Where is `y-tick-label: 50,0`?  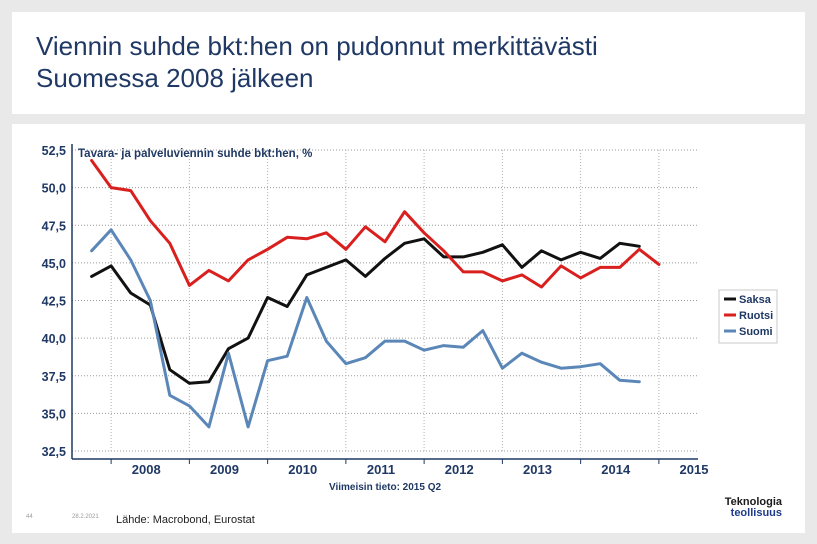
y-tick-label: 50,0 is located at coordinates (54, 189).